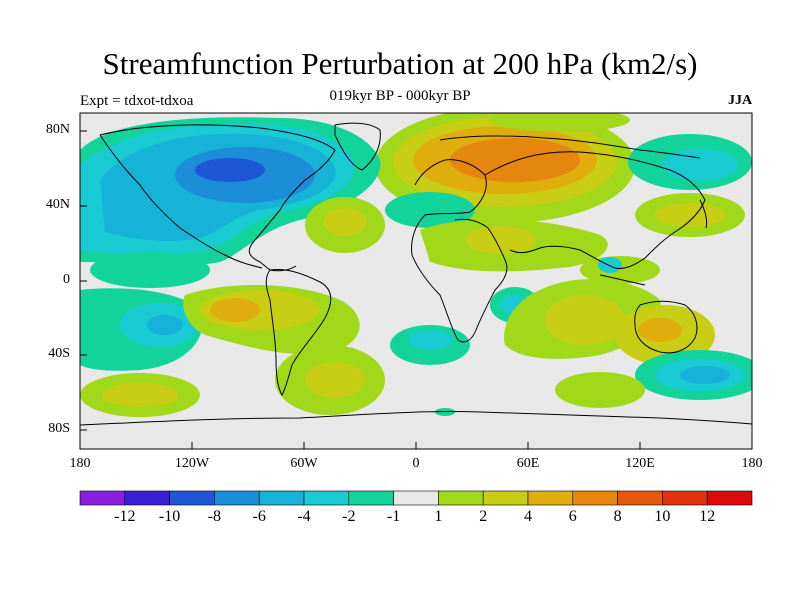 This screenshot has width=800, height=600. I want to click on lat-label-40s: 40S, so click(59, 353).